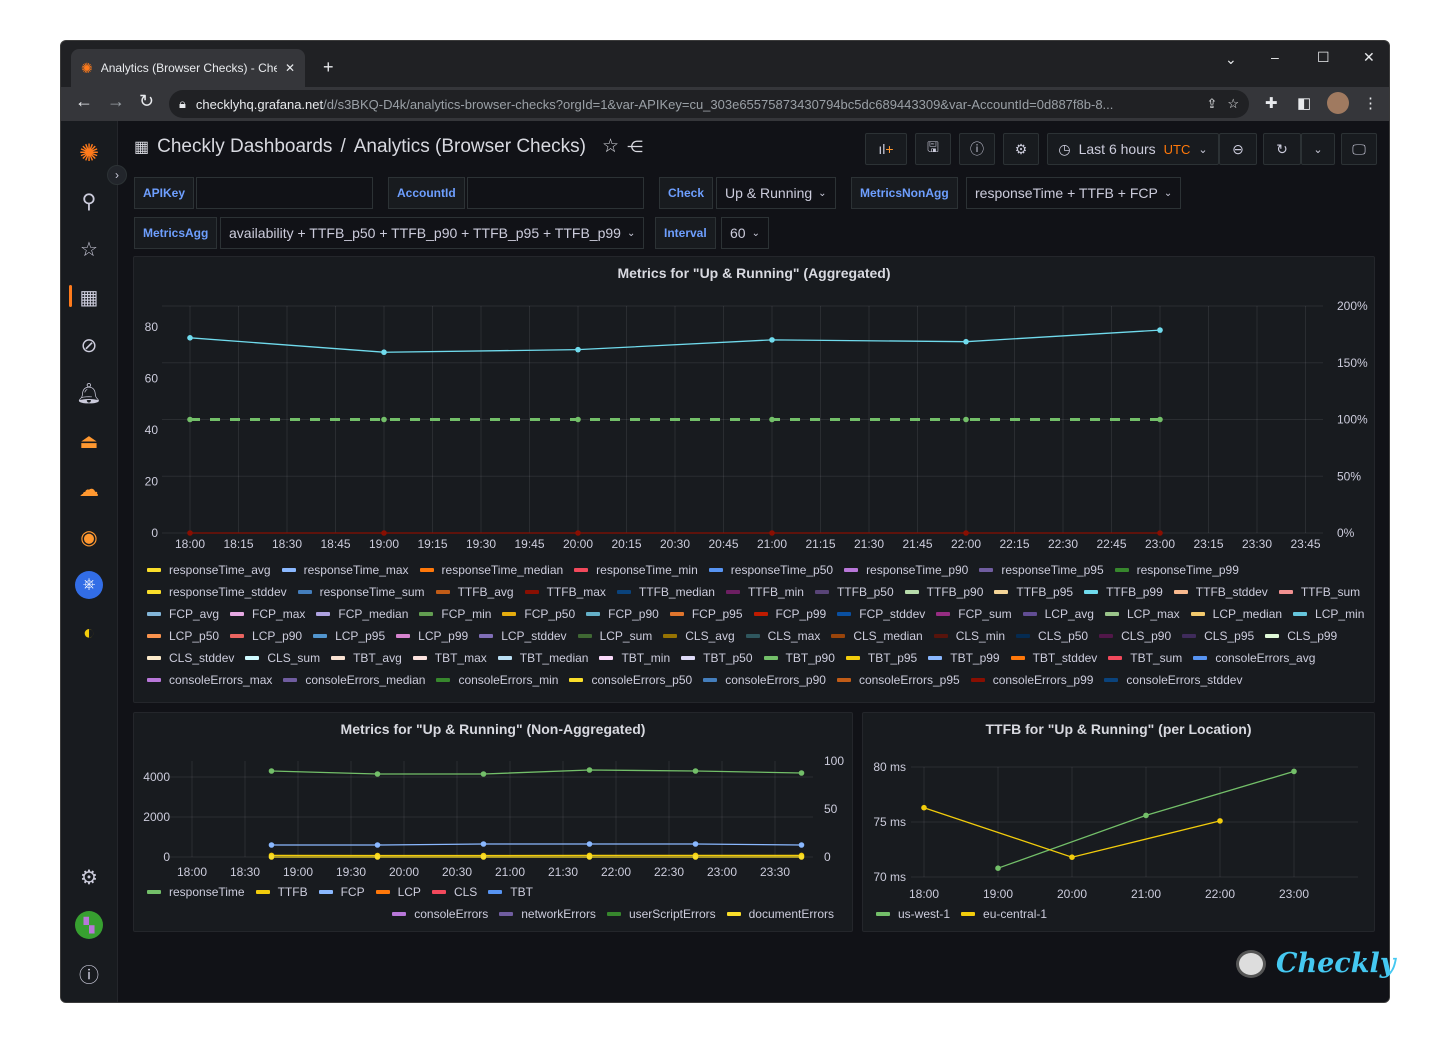 Image resolution: width=1450 pixels, height=1050 pixels. What do you see at coordinates (1233, 103) in the screenshot?
I see `bookmark-star-icon: ☆` at bounding box center [1233, 103].